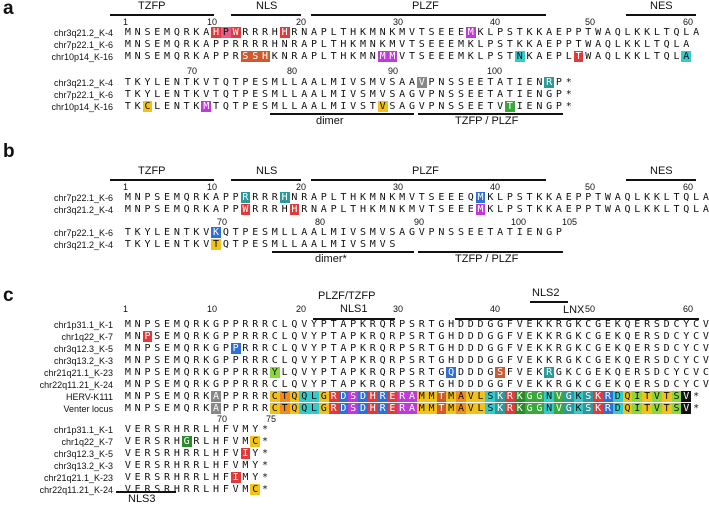  What do you see at coordinates (8, 9) in the screenshot?
I see `panel-a-letter: a` at bounding box center [8, 9].